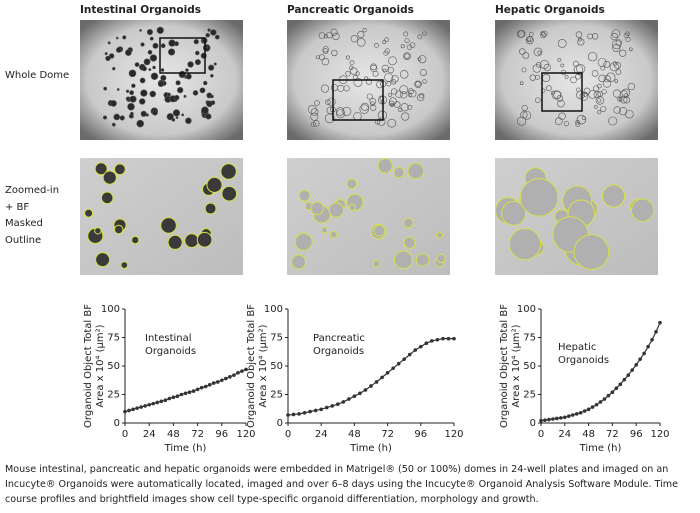  Describe the element at coordinates (197, 434) in the screenshot. I see `x-tick-label: 72` at that location.